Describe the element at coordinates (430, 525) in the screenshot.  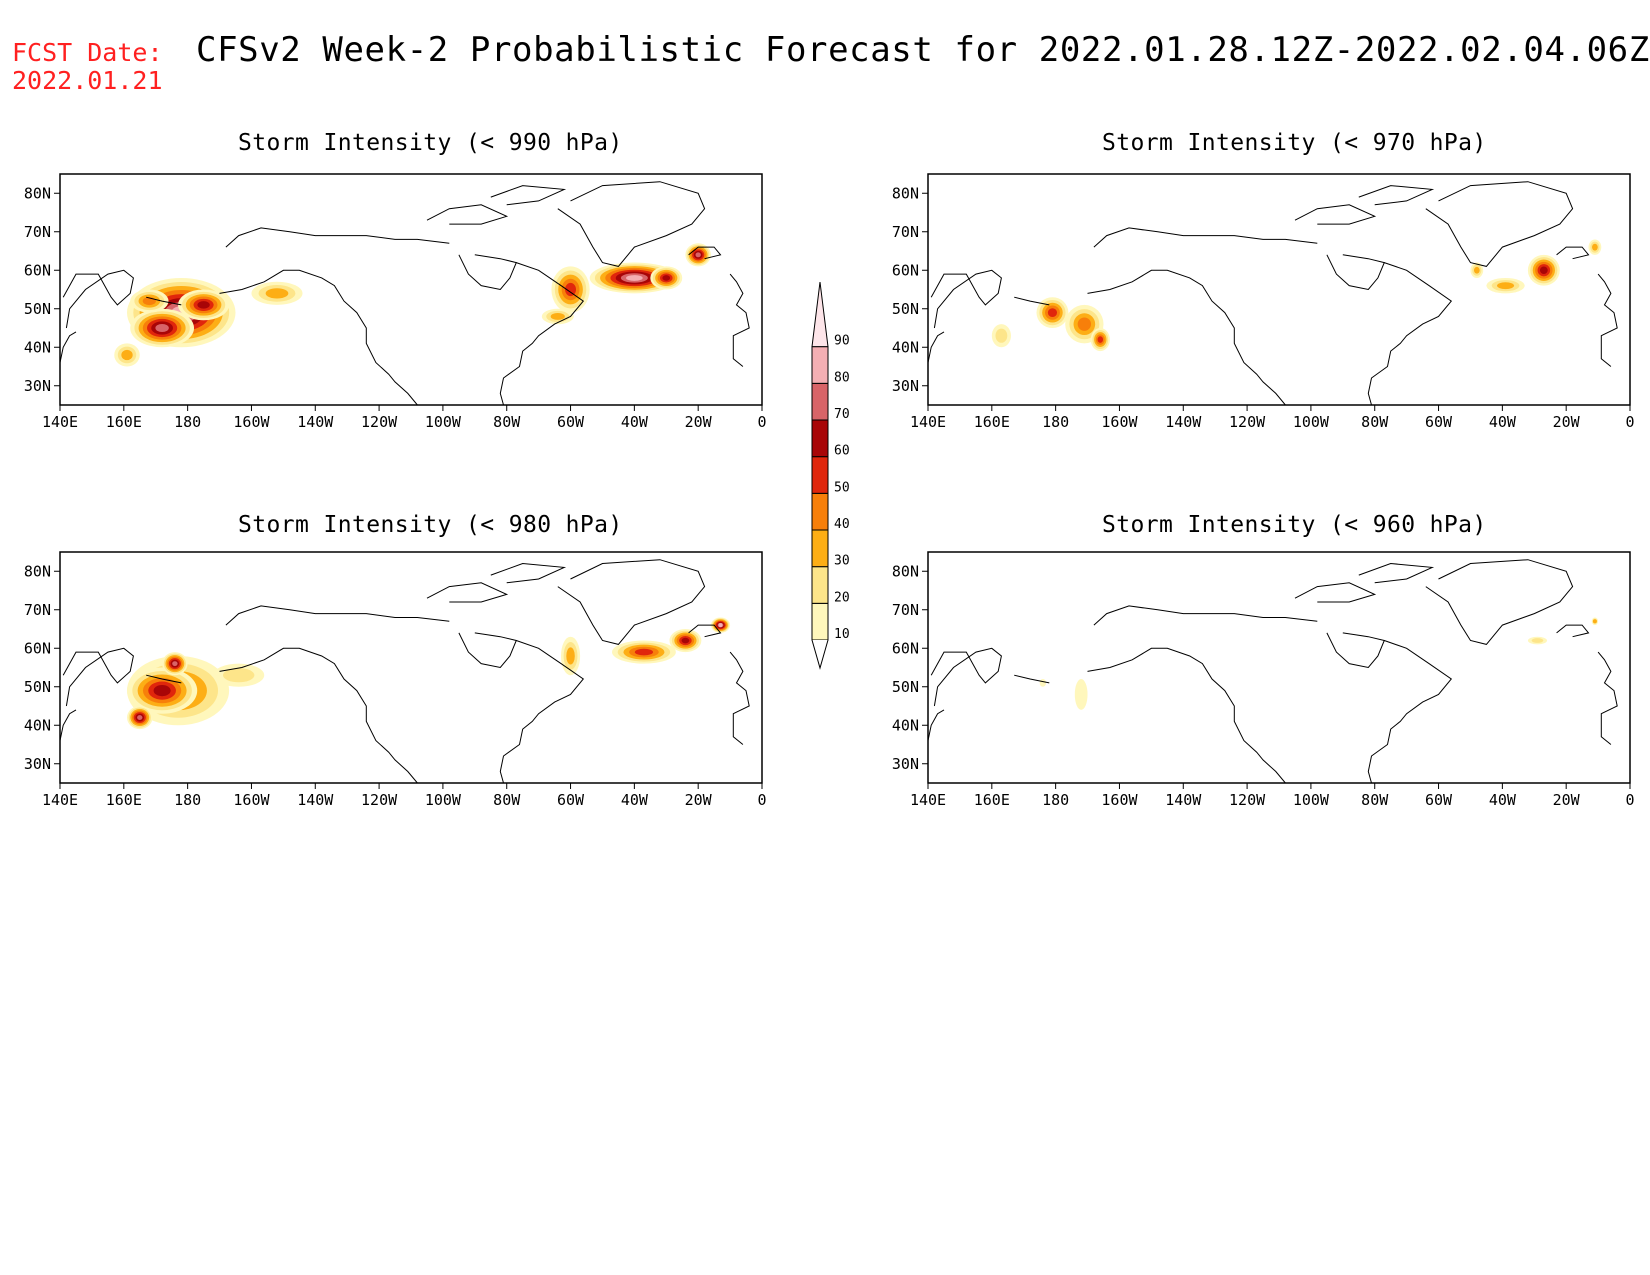
I see `panel-title-980: Storm Intensity (< 980 hPa)` at that location.